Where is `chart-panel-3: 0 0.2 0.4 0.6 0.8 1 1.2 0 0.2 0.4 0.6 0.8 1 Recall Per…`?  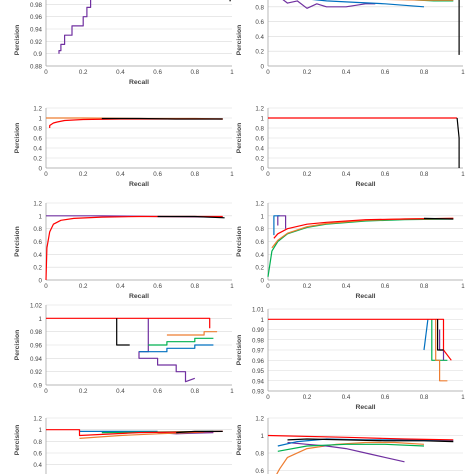
chart-panel-3: 0 0.2 0.4 0.6 0.8 1 1.2 0 0.2 0.4 0.6 0.8 1 Recall Per… is located at coordinates (124, 147).